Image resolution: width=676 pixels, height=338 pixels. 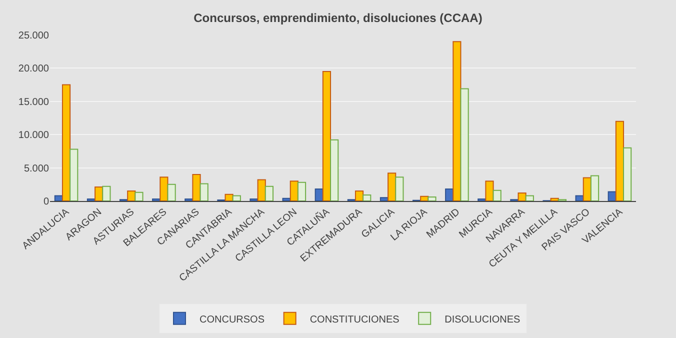 What do you see at coordinates (34, 69) in the screenshot?
I see `y-tick-label: 20.000` at bounding box center [34, 69].